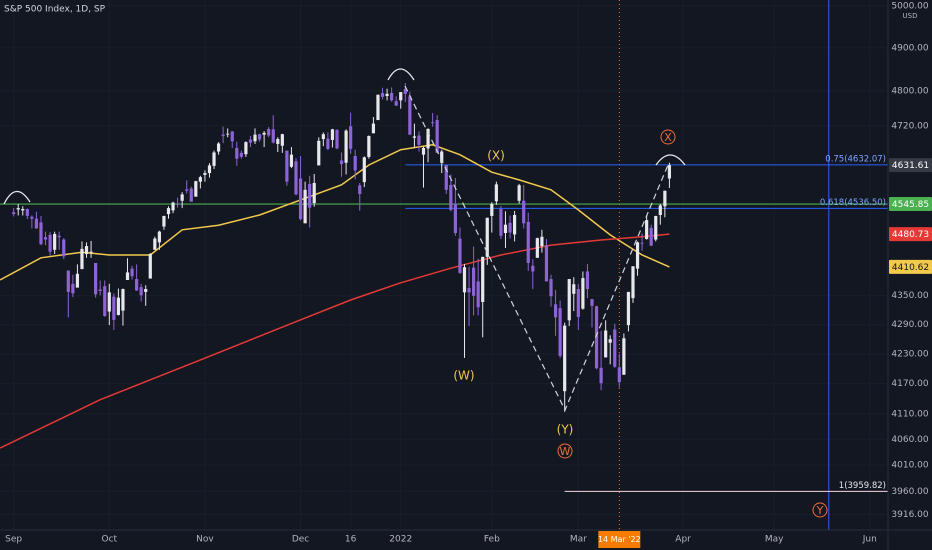 This screenshot has height=550, width=932. Describe the element at coordinates (910, 268) in the screenshot. I see `price-label: 4410.62` at that location.